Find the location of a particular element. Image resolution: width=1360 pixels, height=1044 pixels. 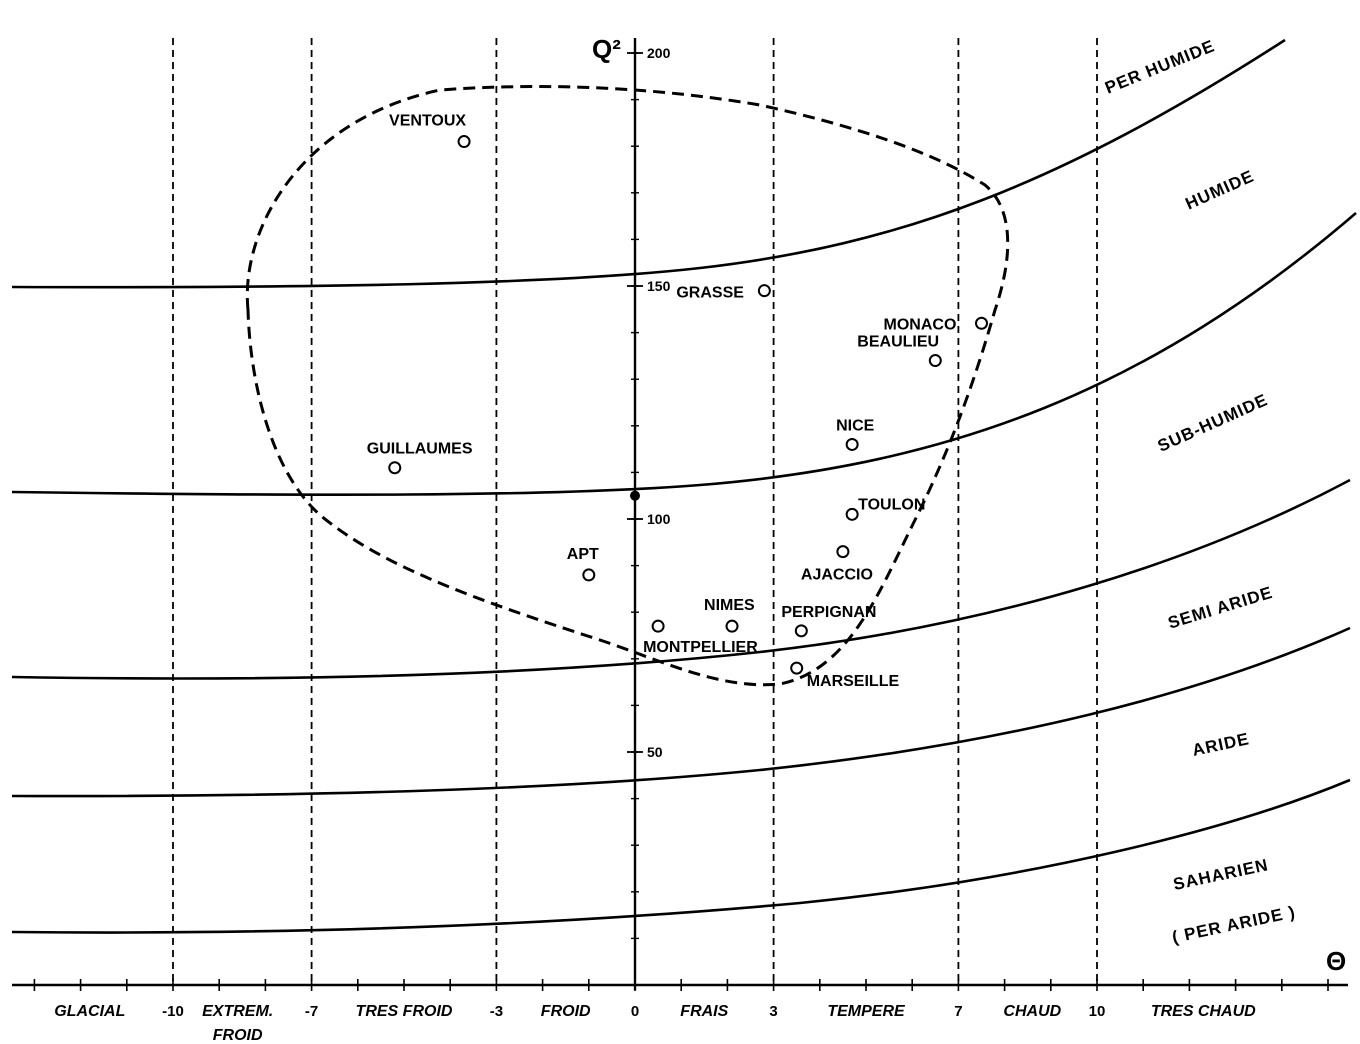

station-point-beaulieu is located at coordinates (935, 361).